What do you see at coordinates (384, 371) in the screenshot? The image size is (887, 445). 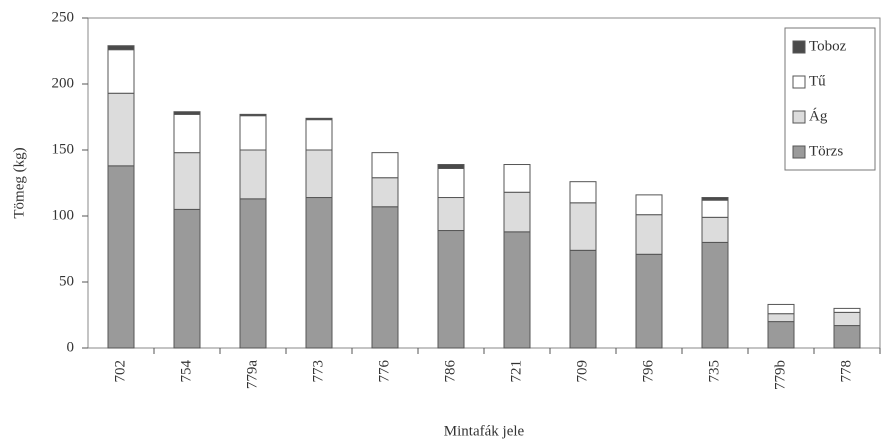 I see `x-tick-label: 776` at bounding box center [384, 371].